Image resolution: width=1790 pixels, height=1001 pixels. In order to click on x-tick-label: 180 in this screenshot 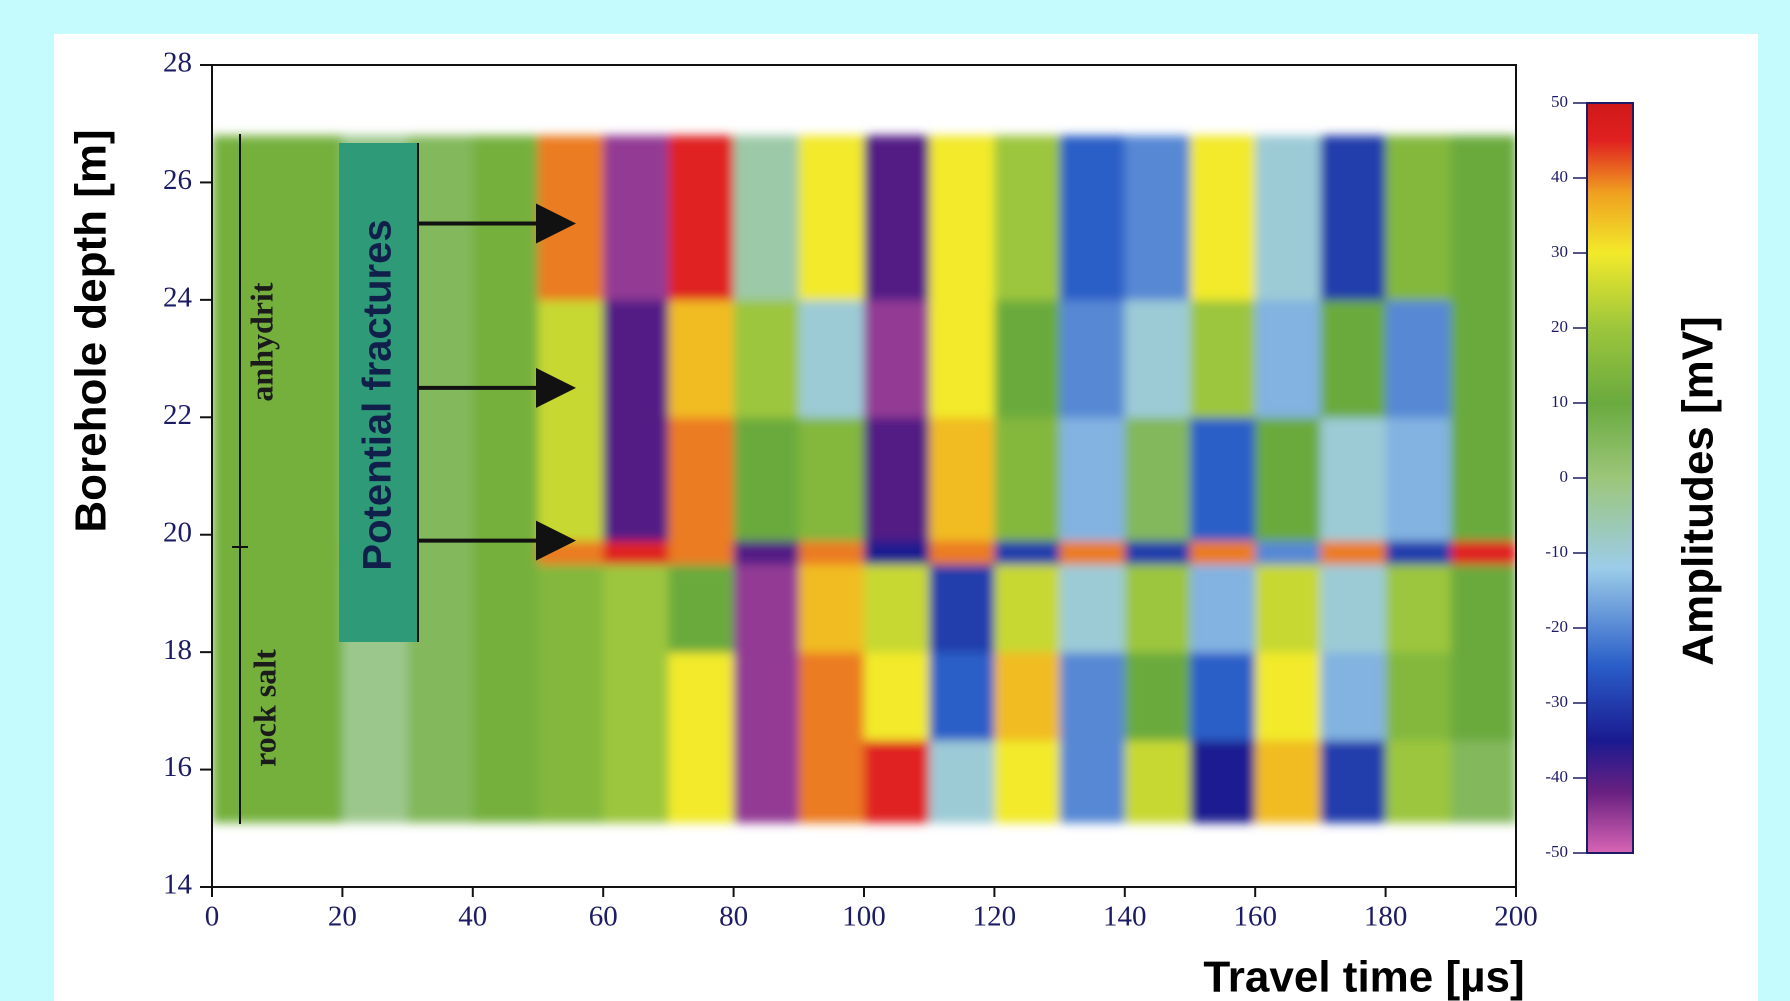, I will do `click(1386, 917)`.